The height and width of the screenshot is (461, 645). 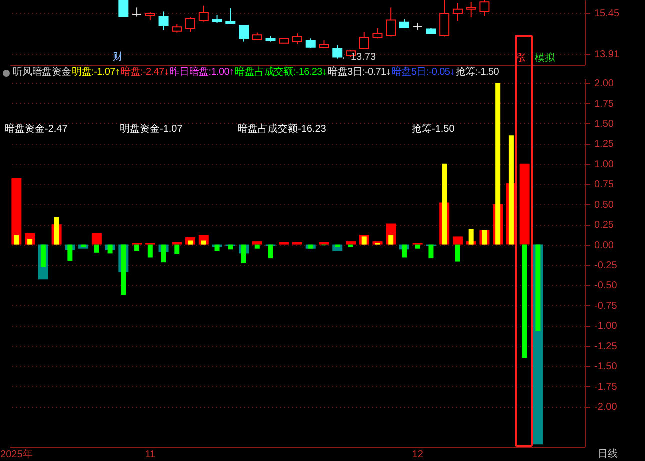 I want to click on text: 昨日暗盘:1.00↑, so click(x=202, y=73).